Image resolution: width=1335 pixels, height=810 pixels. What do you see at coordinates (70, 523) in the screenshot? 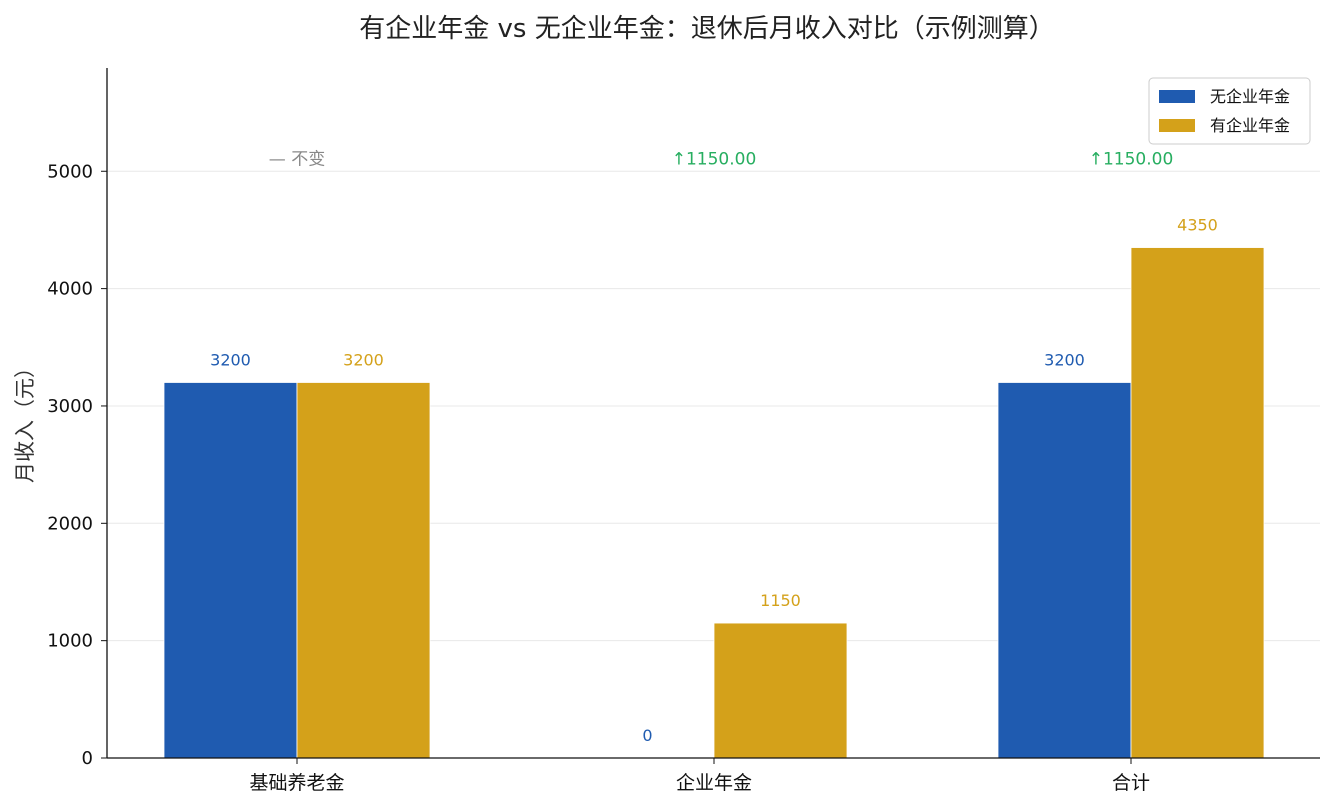
I see `y-tick-label: 2000` at bounding box center [70, 523].